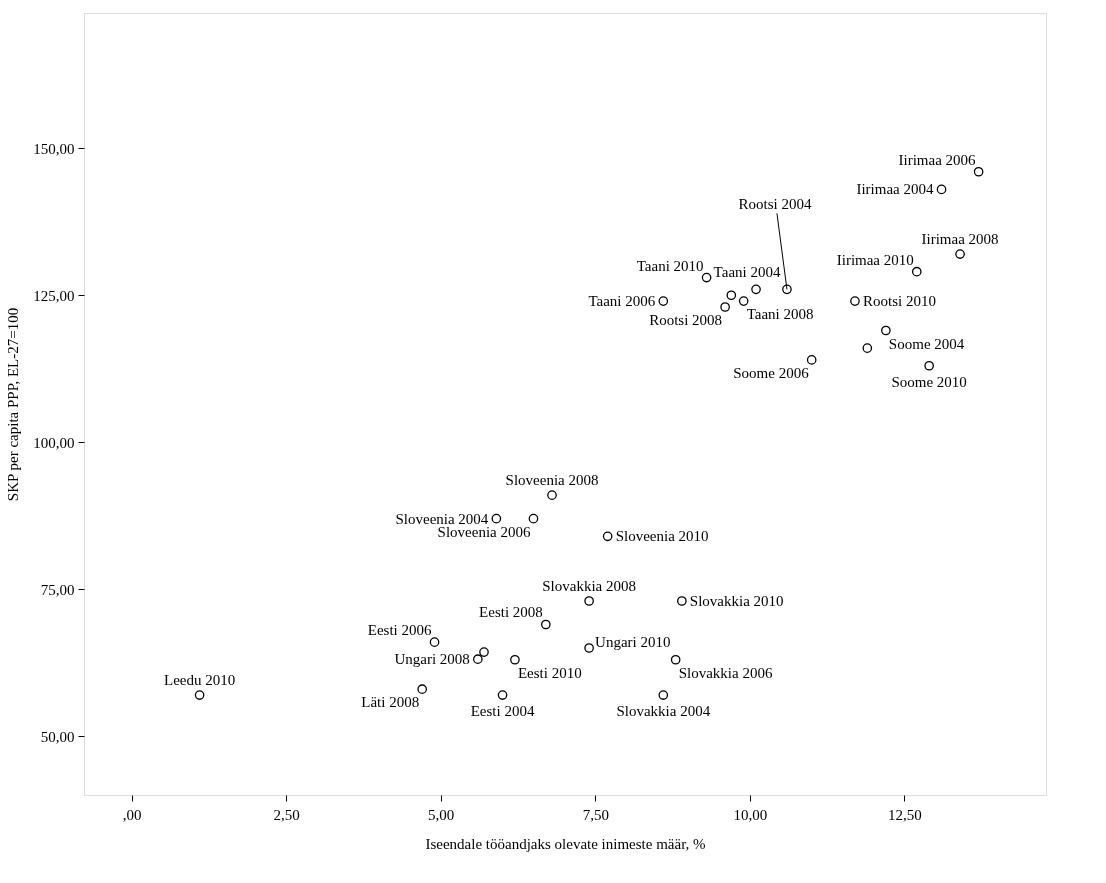  Describe the element at coordinates (552, 480) in the screenshot. I see `annotation: Sloveenia 2008` at that location.